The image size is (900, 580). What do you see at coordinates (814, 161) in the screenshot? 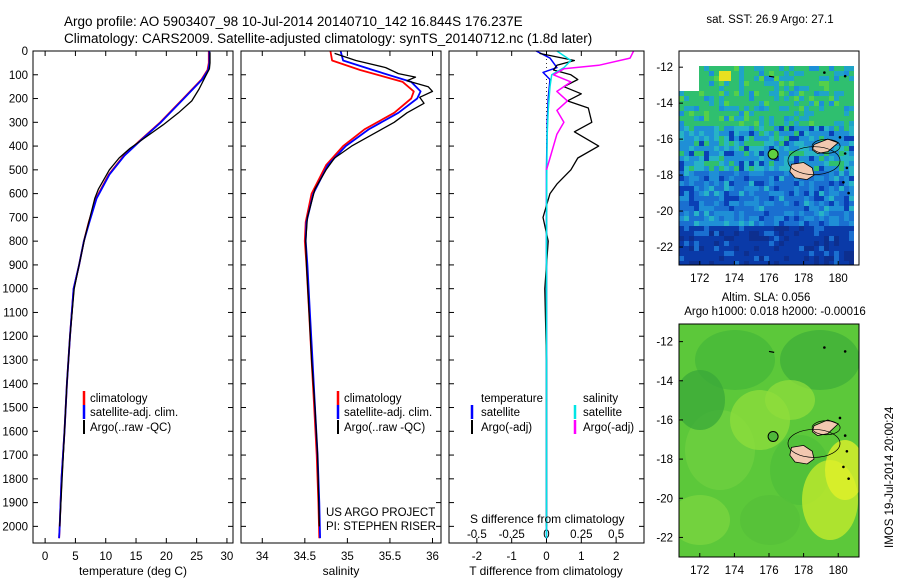
I see `contour-line` at bounding box center [814, 161].